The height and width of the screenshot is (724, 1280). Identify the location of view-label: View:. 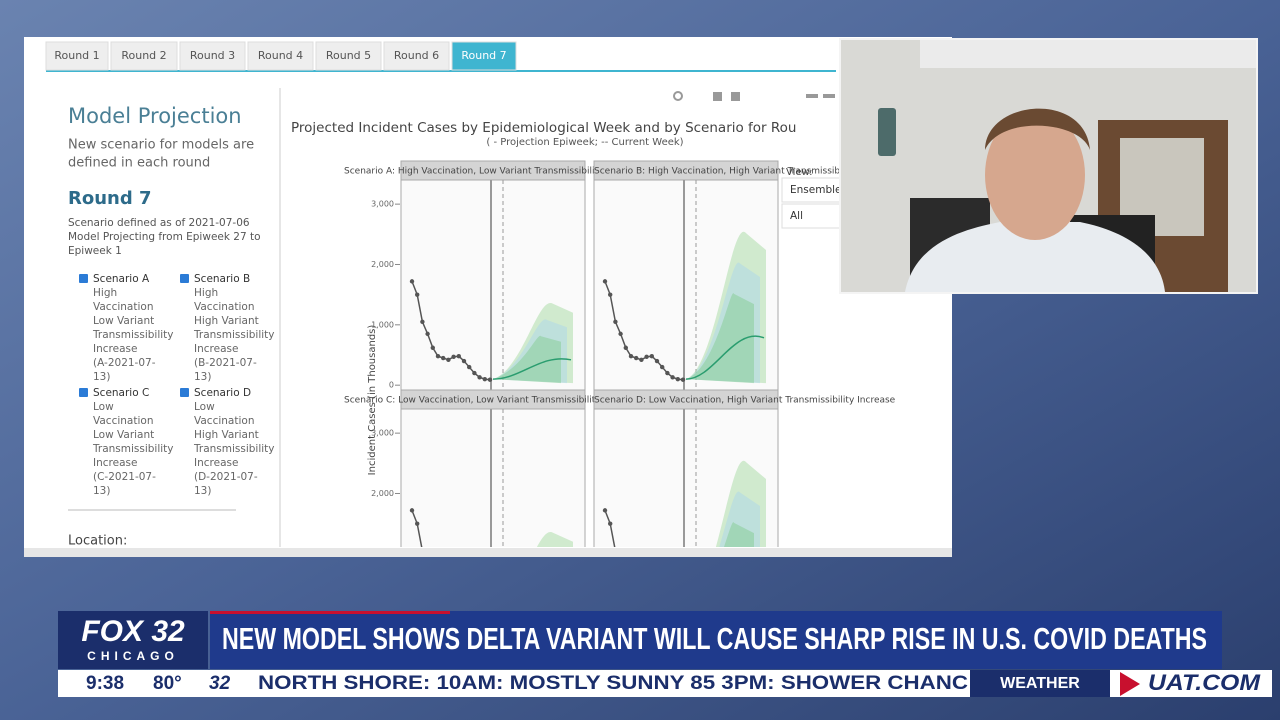
(799, 172).